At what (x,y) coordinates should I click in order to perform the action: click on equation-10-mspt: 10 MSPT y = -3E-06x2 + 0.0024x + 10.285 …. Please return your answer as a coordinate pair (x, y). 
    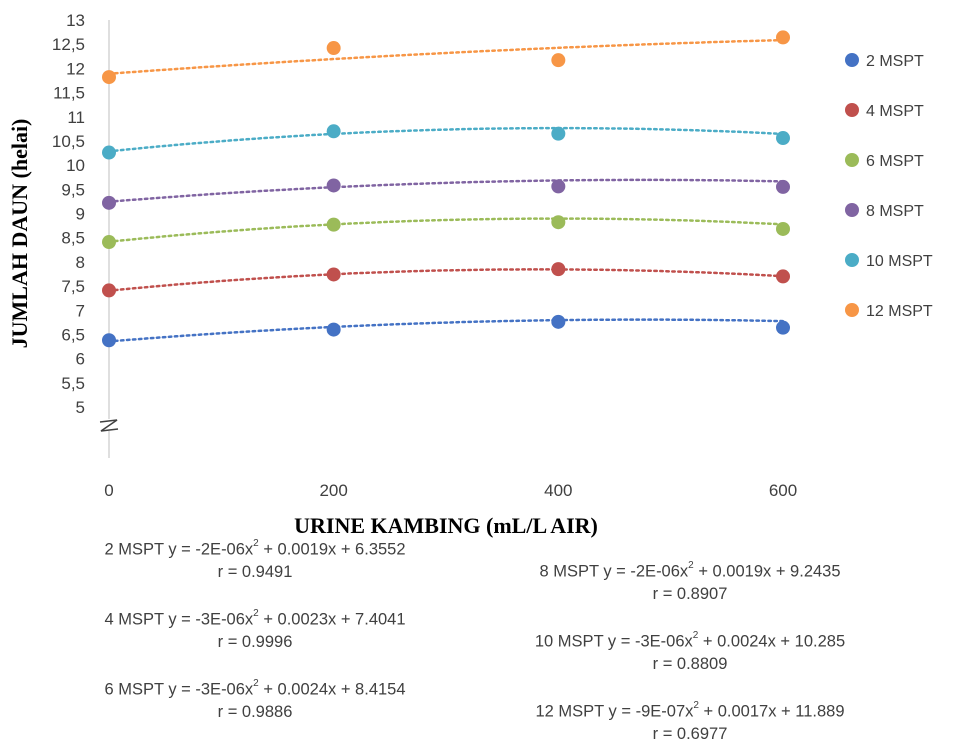
    Looking at the image, I should click on (690, 651).